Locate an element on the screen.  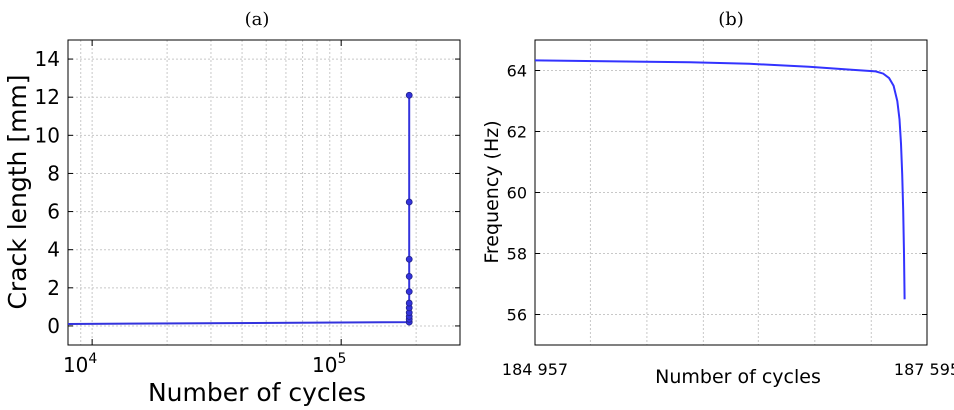
panel-label-b: (b) is located at coordinates (731, 19).